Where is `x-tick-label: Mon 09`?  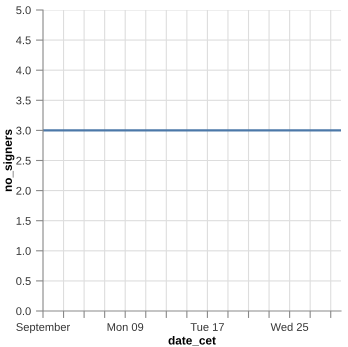
x-tick-label: Mon 09 is located at coordinates (126, 327).